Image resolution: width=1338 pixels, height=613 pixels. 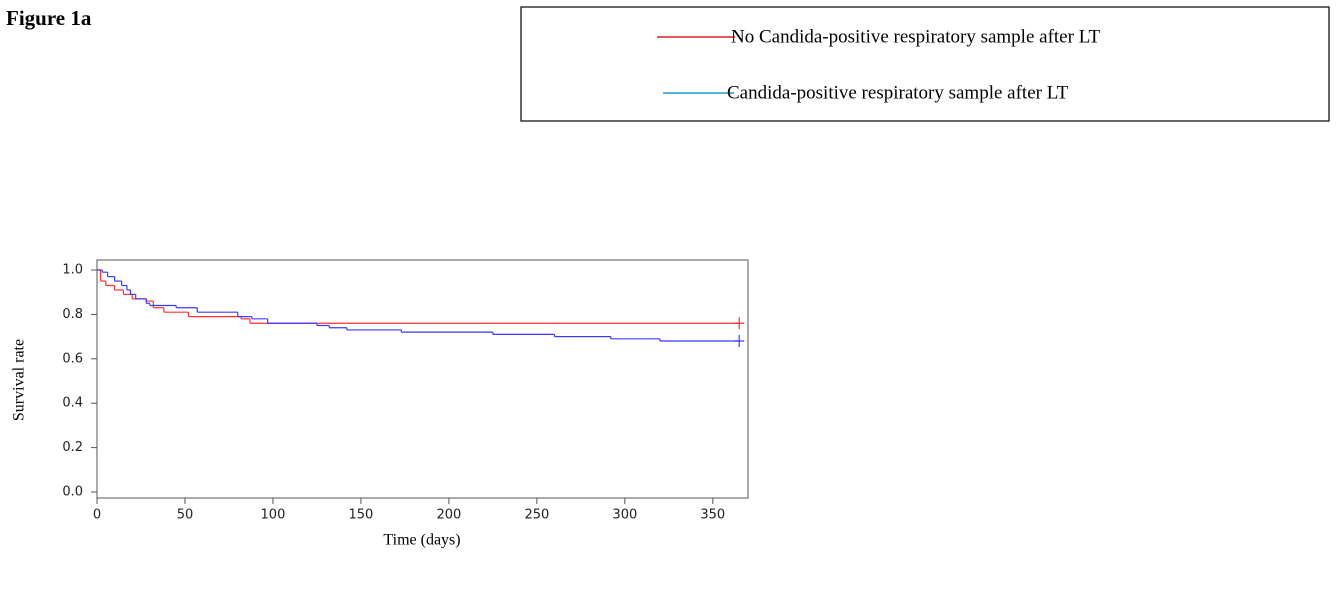 What do you see at coordinates (421, 540) in the screenshot?
I see `x-axis-title: Time (days)` at bounding box center [421, 540].